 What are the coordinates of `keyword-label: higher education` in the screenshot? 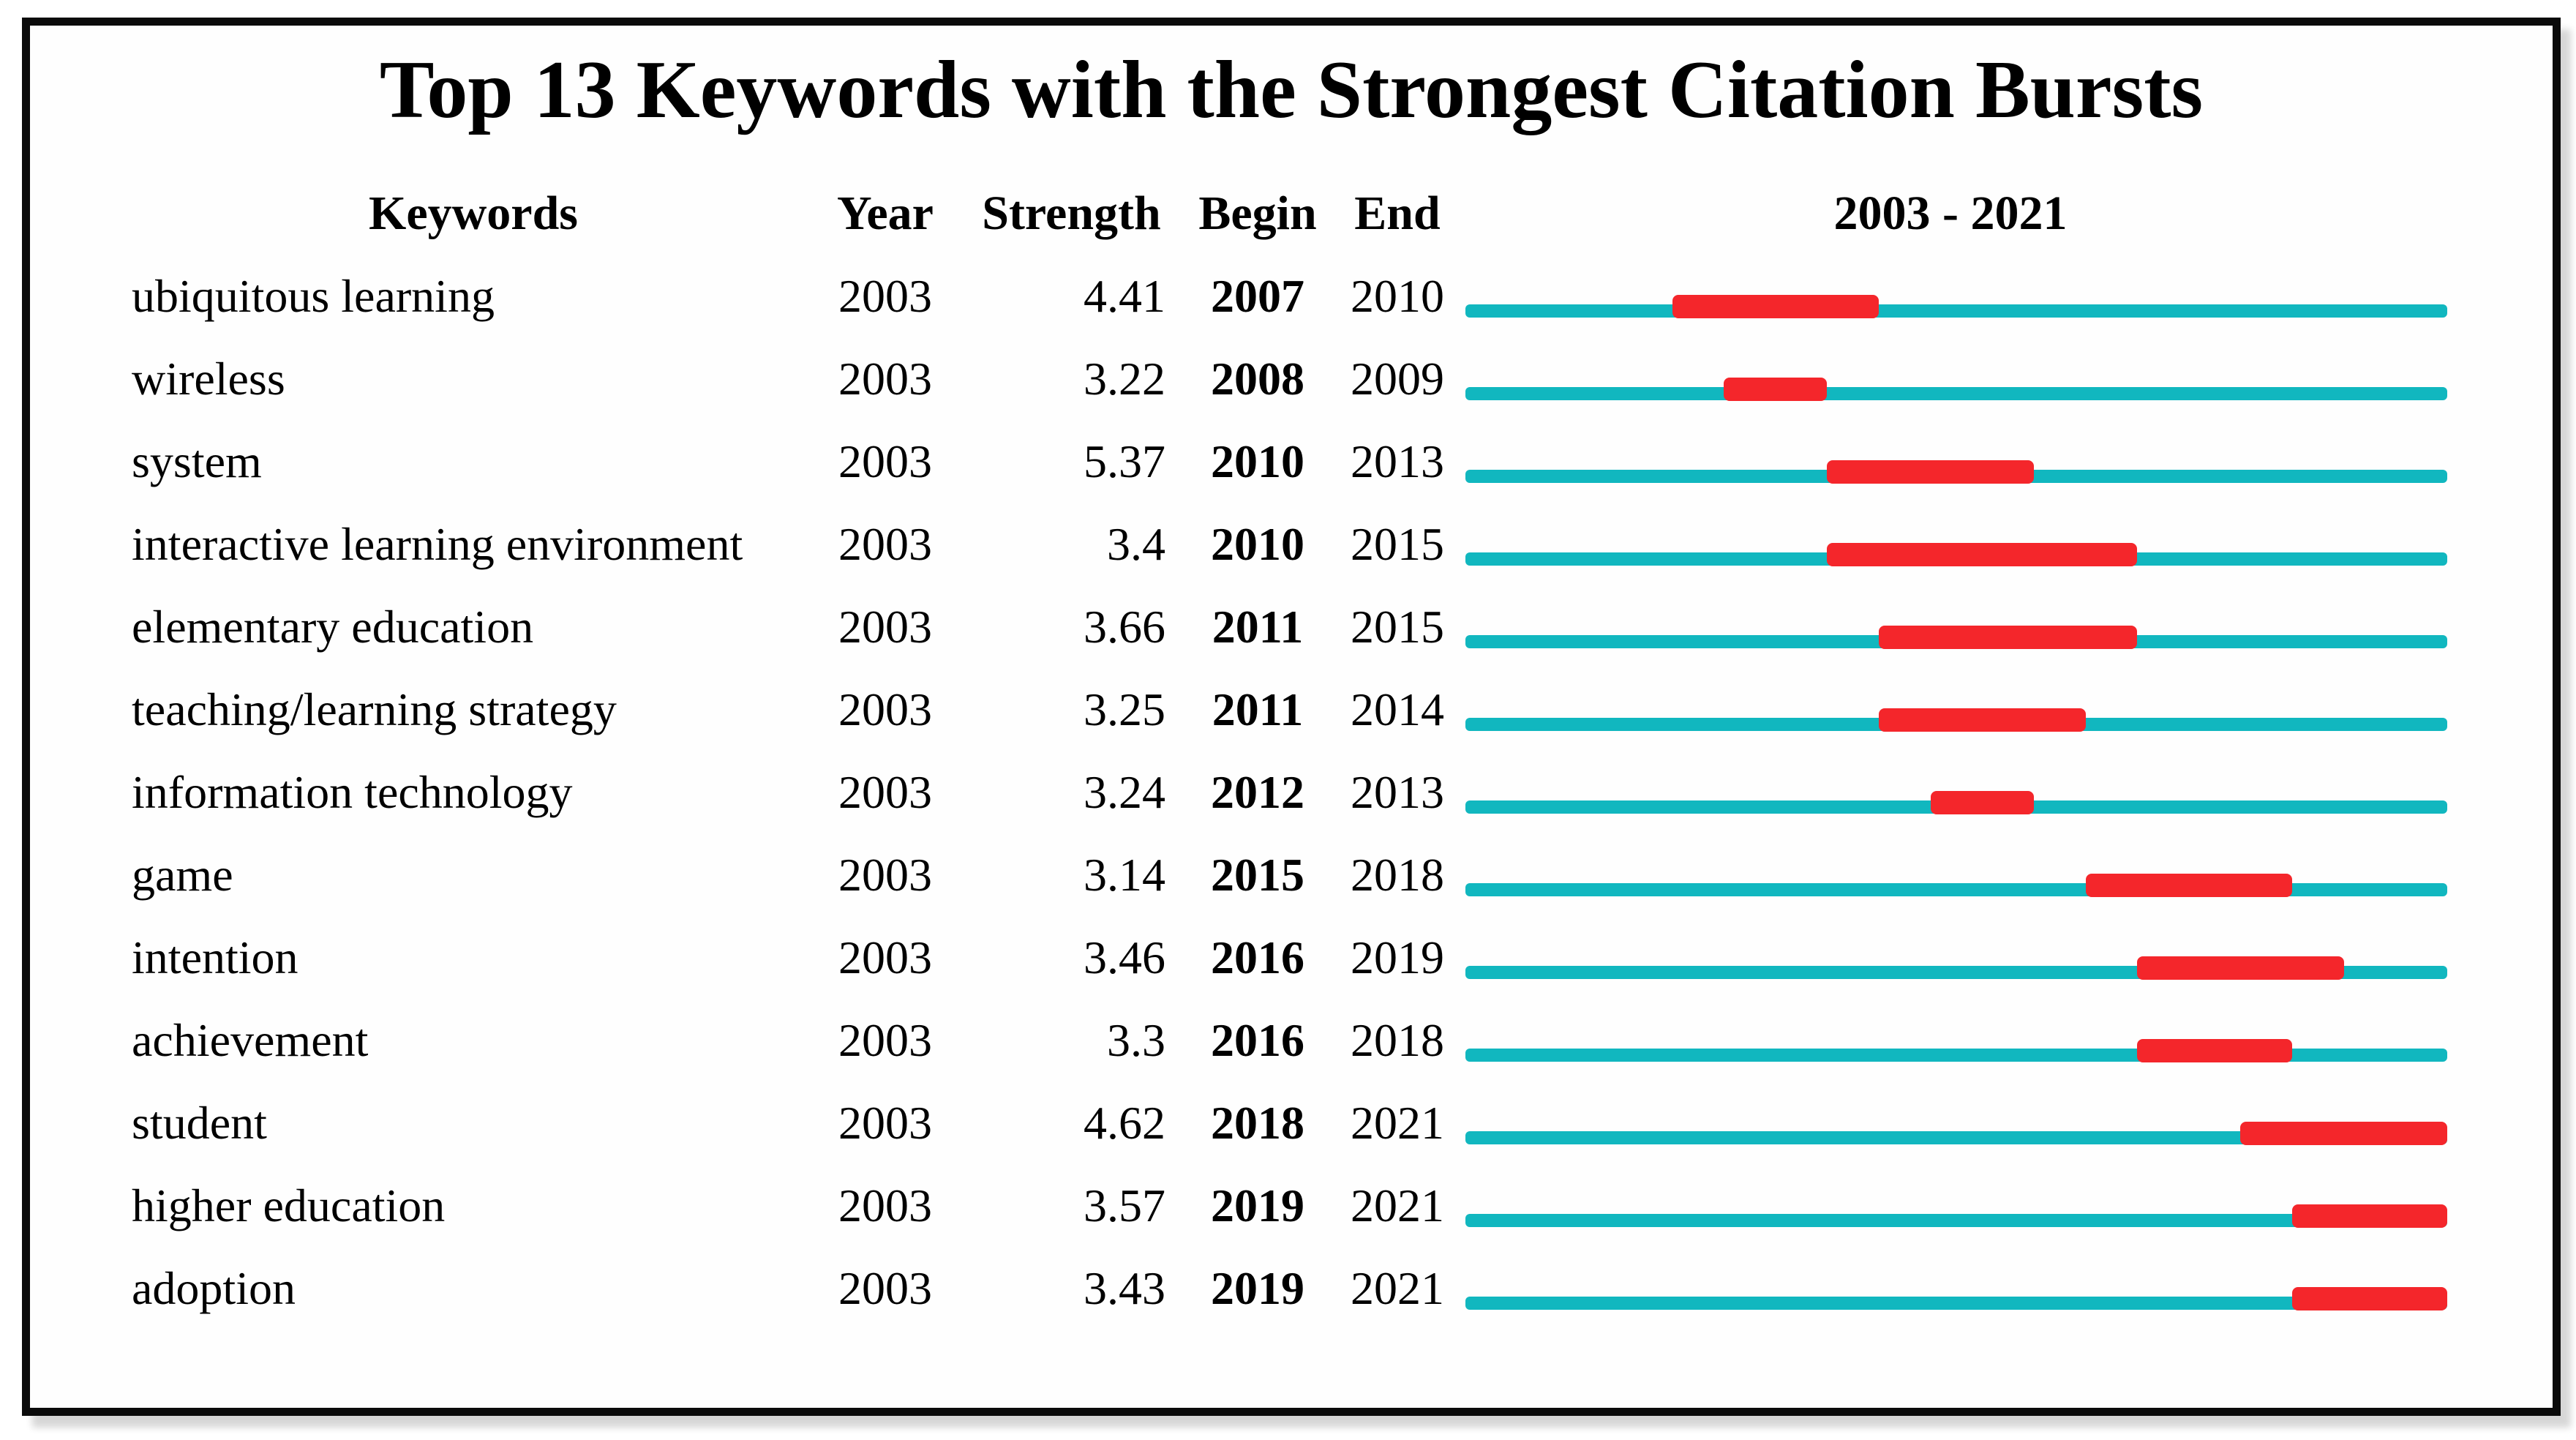 It's located at (289, 1205).